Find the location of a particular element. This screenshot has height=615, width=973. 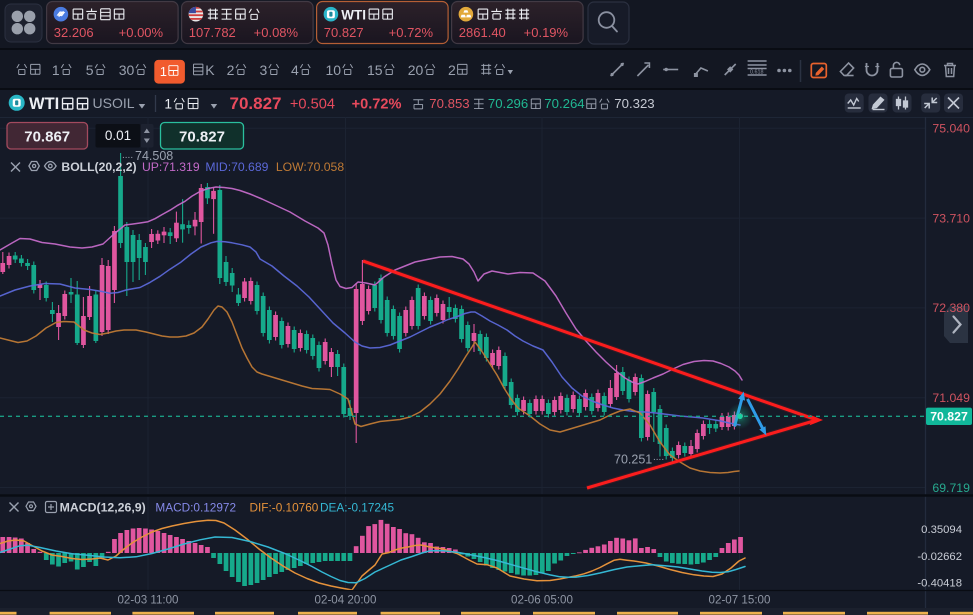

svg-text: 32.206 is located at coordinates (74, 32).